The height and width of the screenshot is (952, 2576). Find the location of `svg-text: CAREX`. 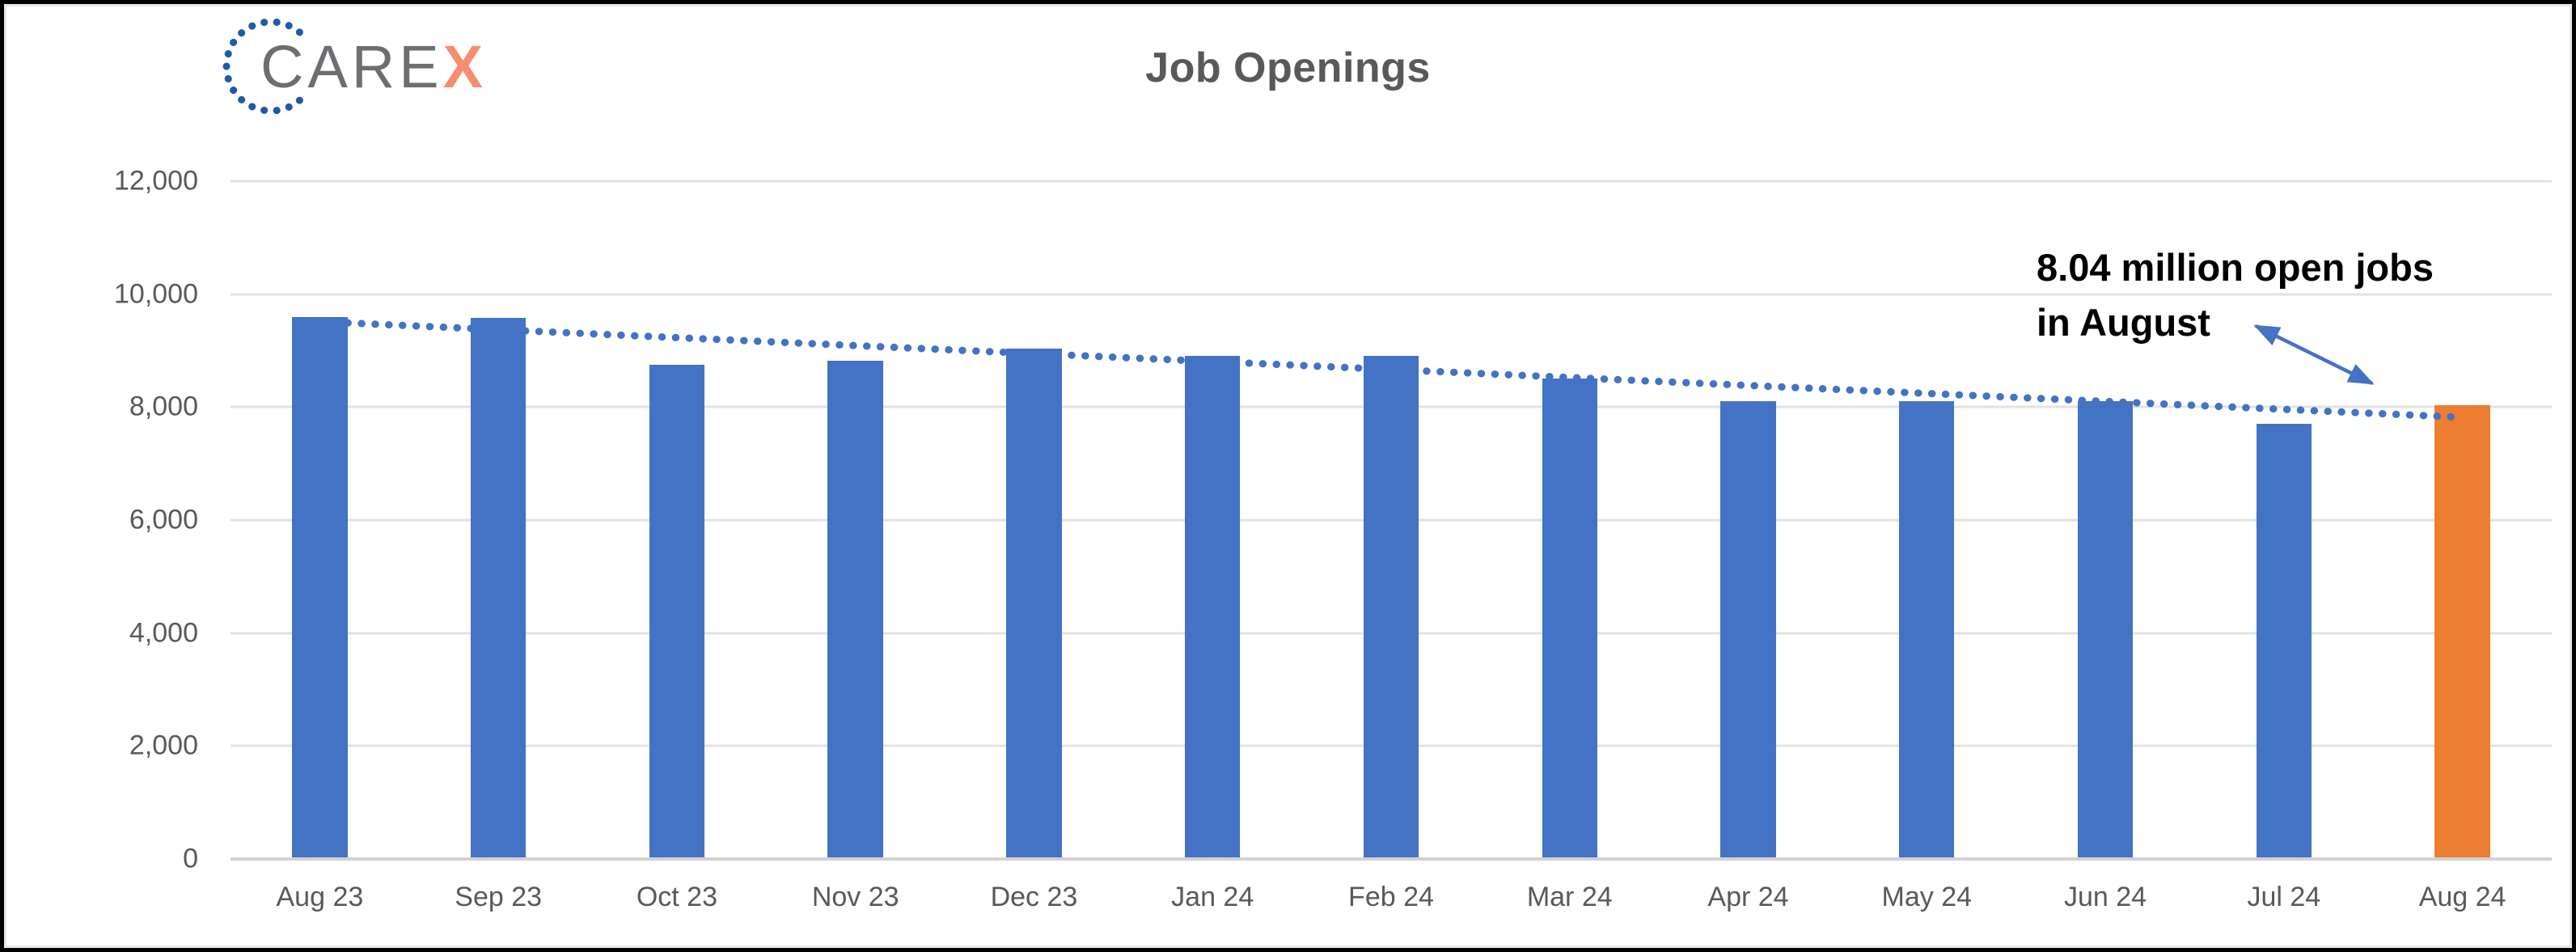

svg-text: CAREX is located at coordinates (374, 66).